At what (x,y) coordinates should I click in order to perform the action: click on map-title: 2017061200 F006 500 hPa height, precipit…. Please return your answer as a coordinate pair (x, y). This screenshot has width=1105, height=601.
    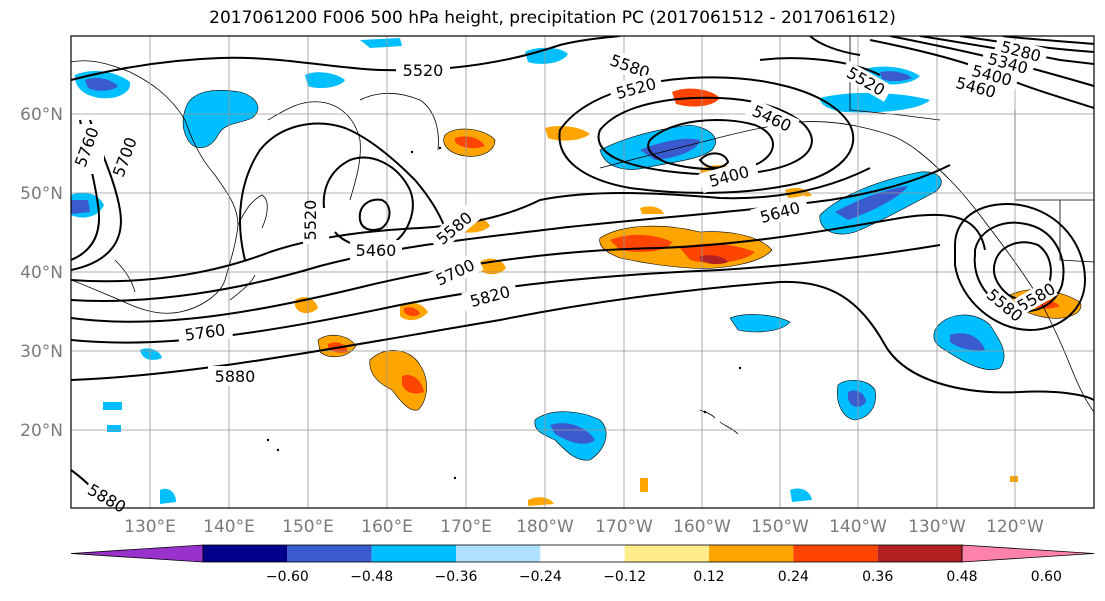
    Looking at the image, I should click on (552, 18).